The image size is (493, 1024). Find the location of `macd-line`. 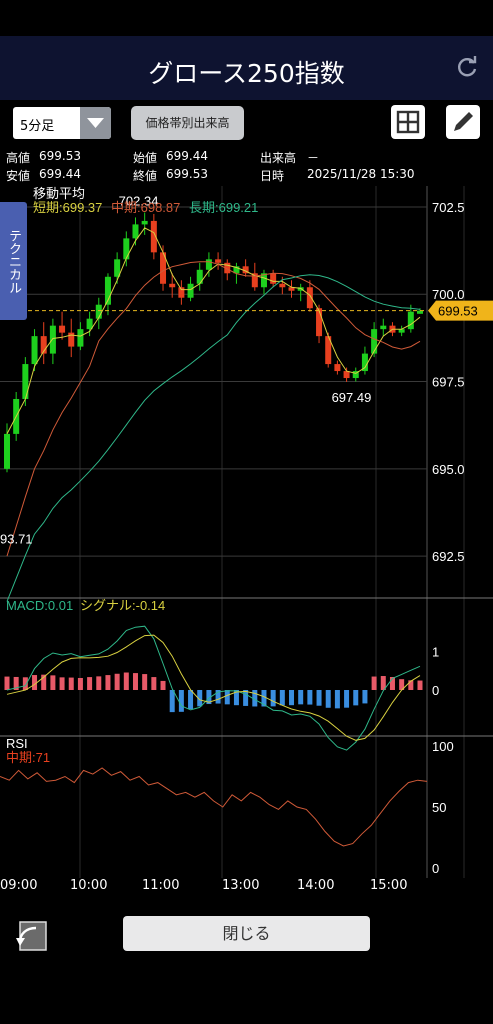

macd-line is located at coordinates (213, 688).